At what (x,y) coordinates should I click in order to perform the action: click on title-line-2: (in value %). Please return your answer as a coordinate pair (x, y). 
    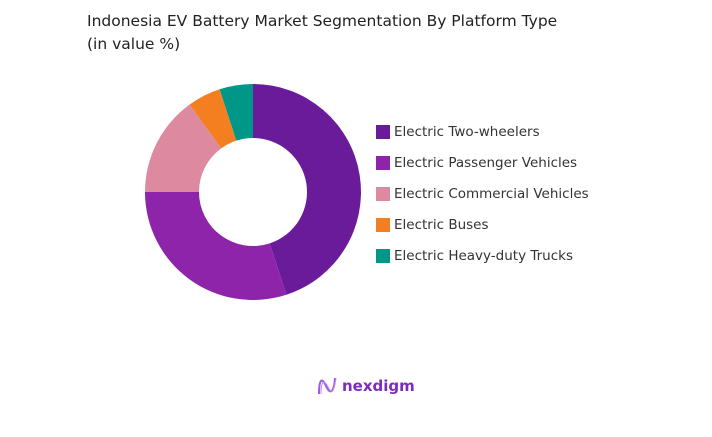
    Looking at the image, I should click on (134, 44).